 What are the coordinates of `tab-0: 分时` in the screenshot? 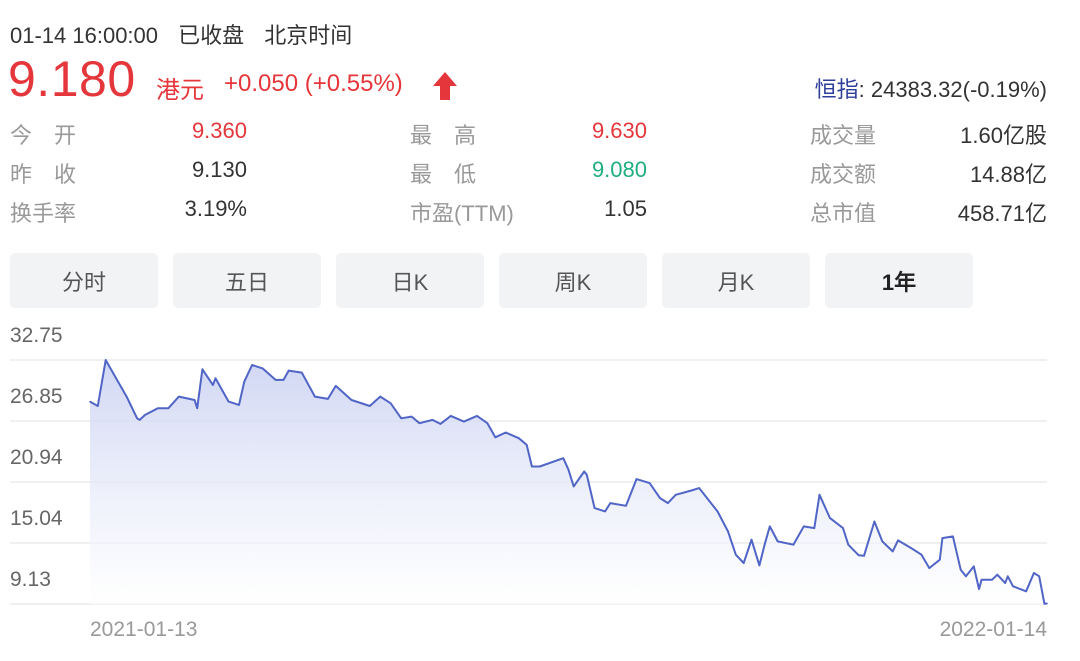 It's located at (84, 280).